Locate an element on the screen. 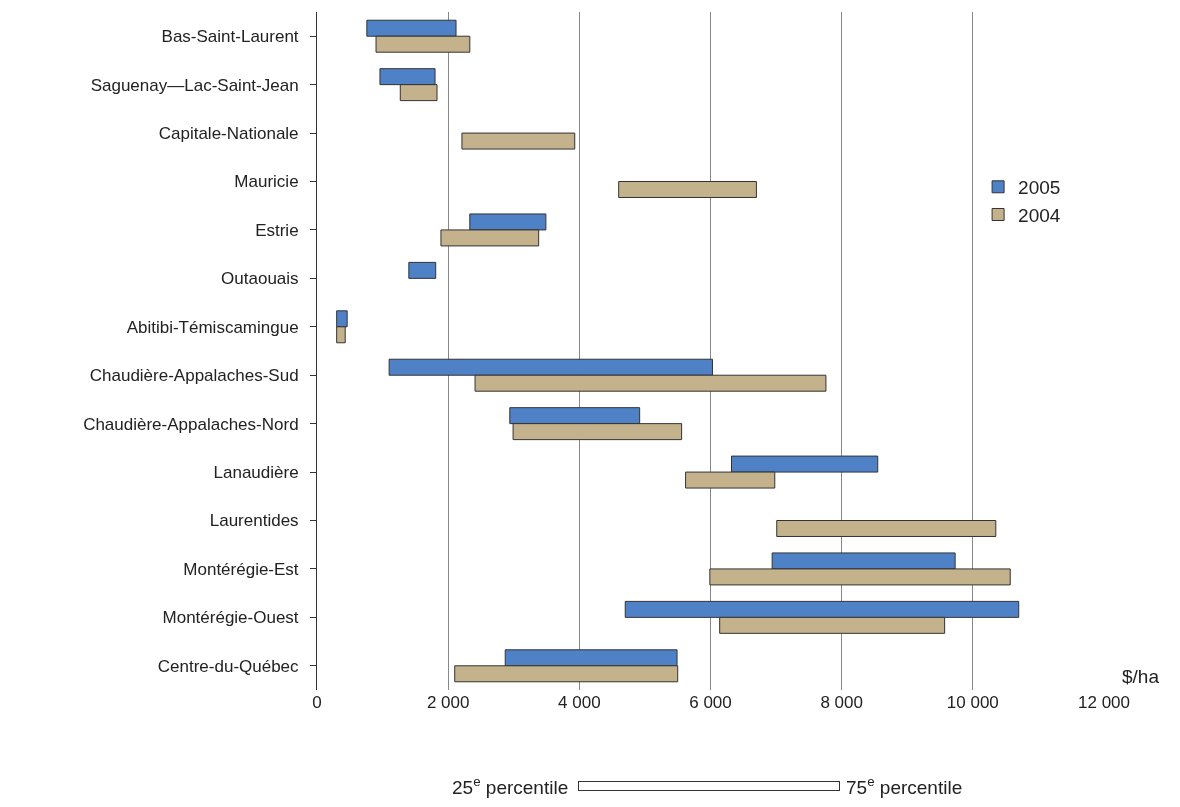  x-tick-label: 2 000 is located at coordinates (448, 702).